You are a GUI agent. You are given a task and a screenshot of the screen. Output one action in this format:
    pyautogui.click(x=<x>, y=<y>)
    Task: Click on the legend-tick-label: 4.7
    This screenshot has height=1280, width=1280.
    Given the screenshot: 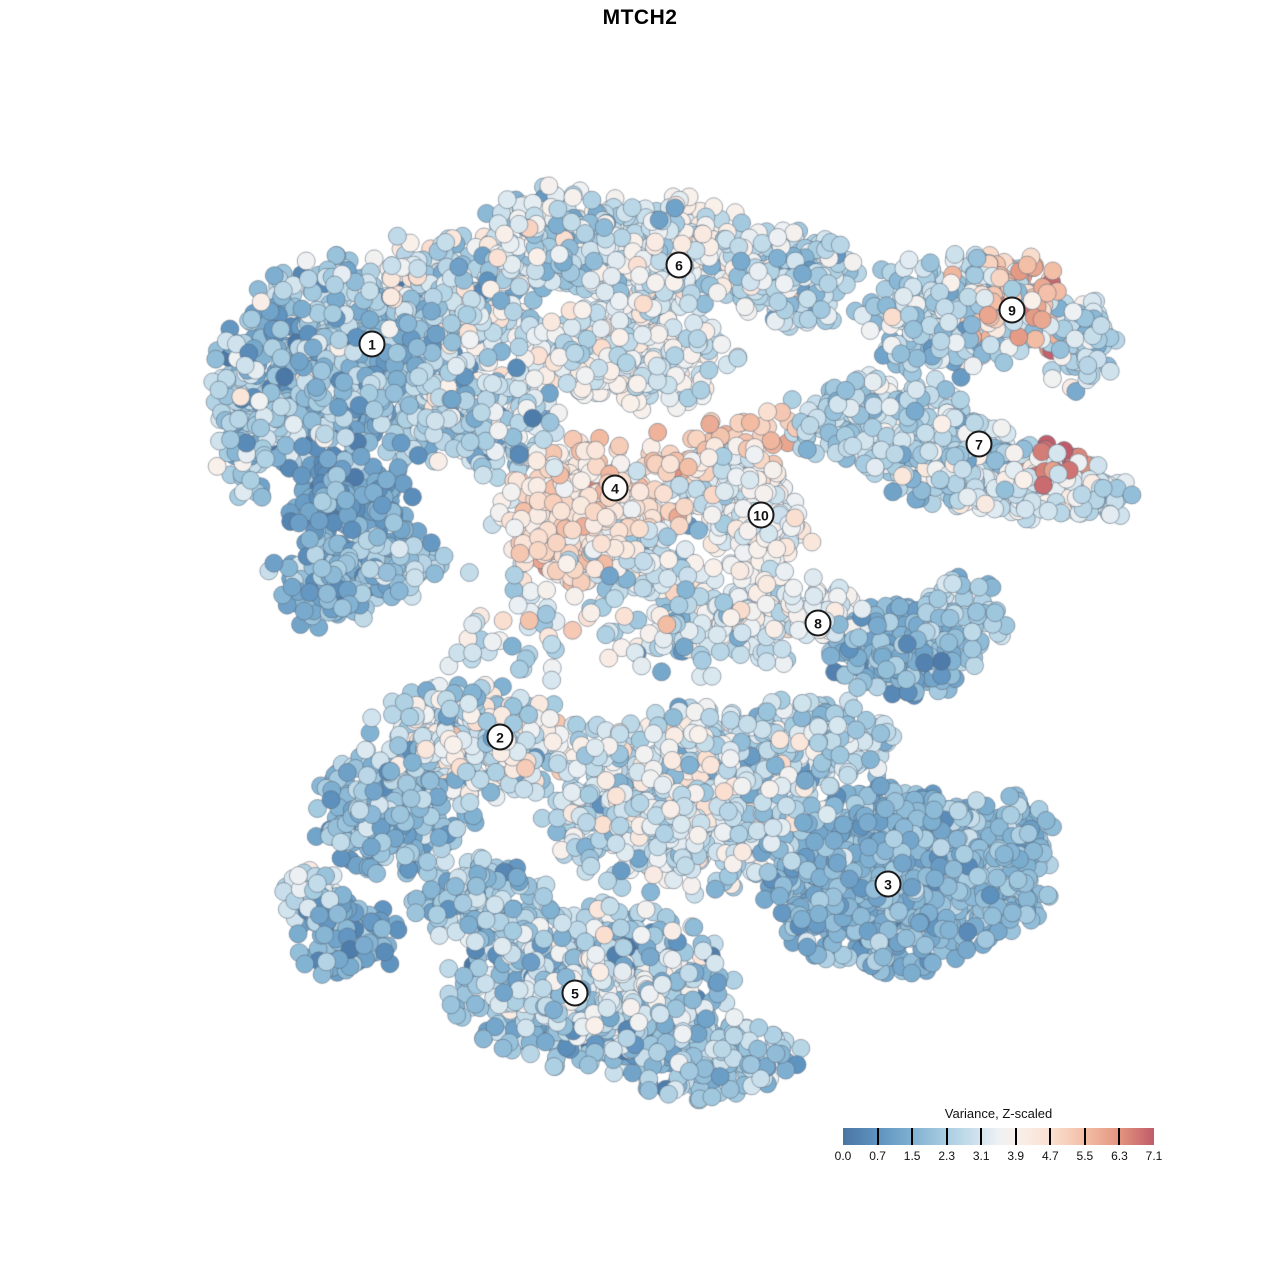 What is the action you would take?
    pyautogui.click(x=1050, y=1156)
    